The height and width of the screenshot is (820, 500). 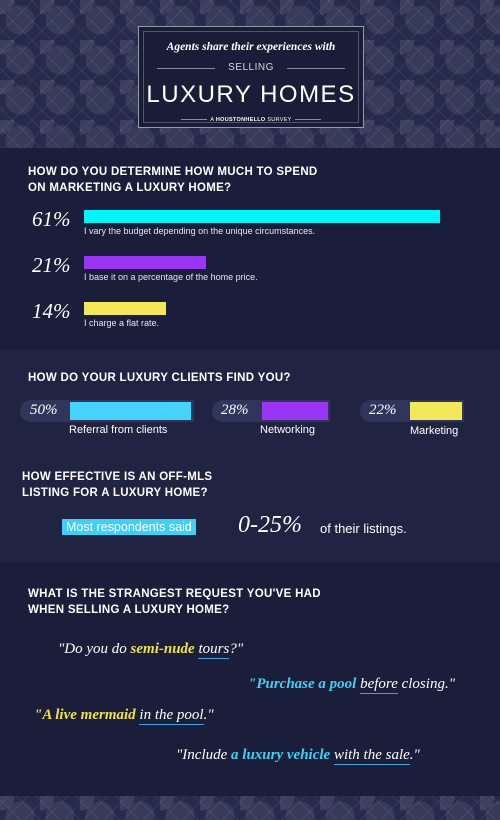 What do you see at coordinates (235, 410) in the screenshot?
I see `client-percent: 28%` at bounding box center [235, 410].